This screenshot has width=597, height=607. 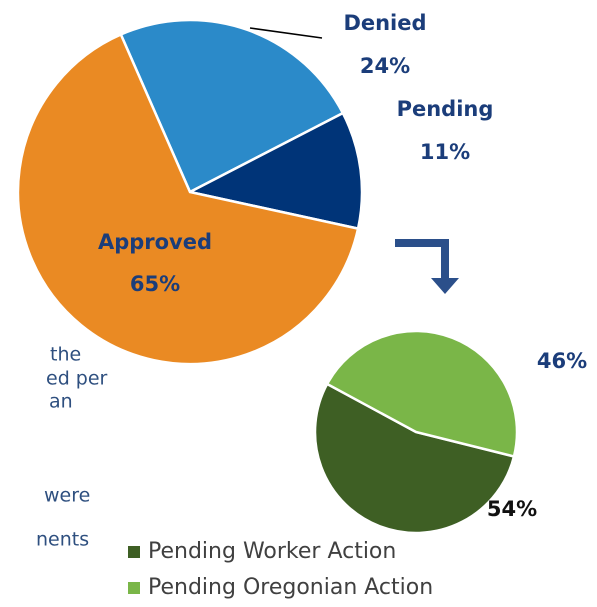 I want to click on legend-label: Pending Worker Action, so click(x=272, y=551).